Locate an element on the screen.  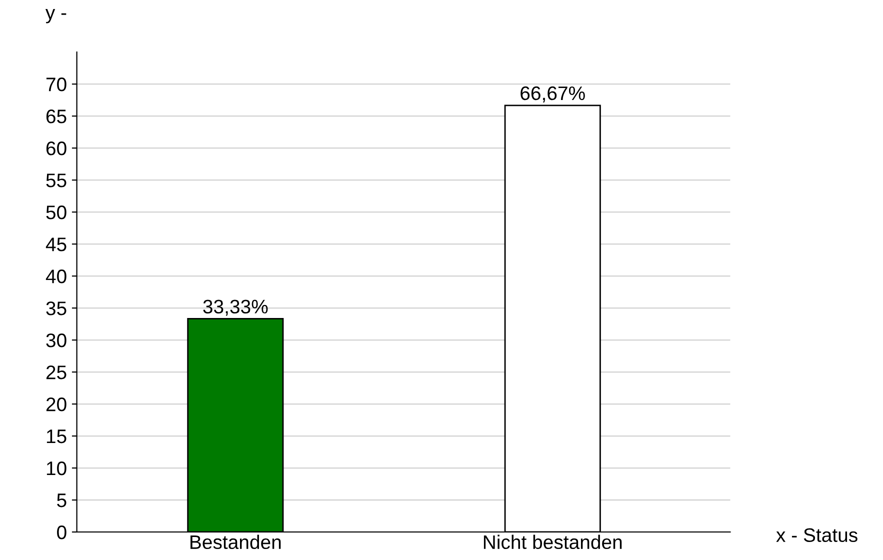
y-tick-label: 40 is located at coordinates (56, 277).